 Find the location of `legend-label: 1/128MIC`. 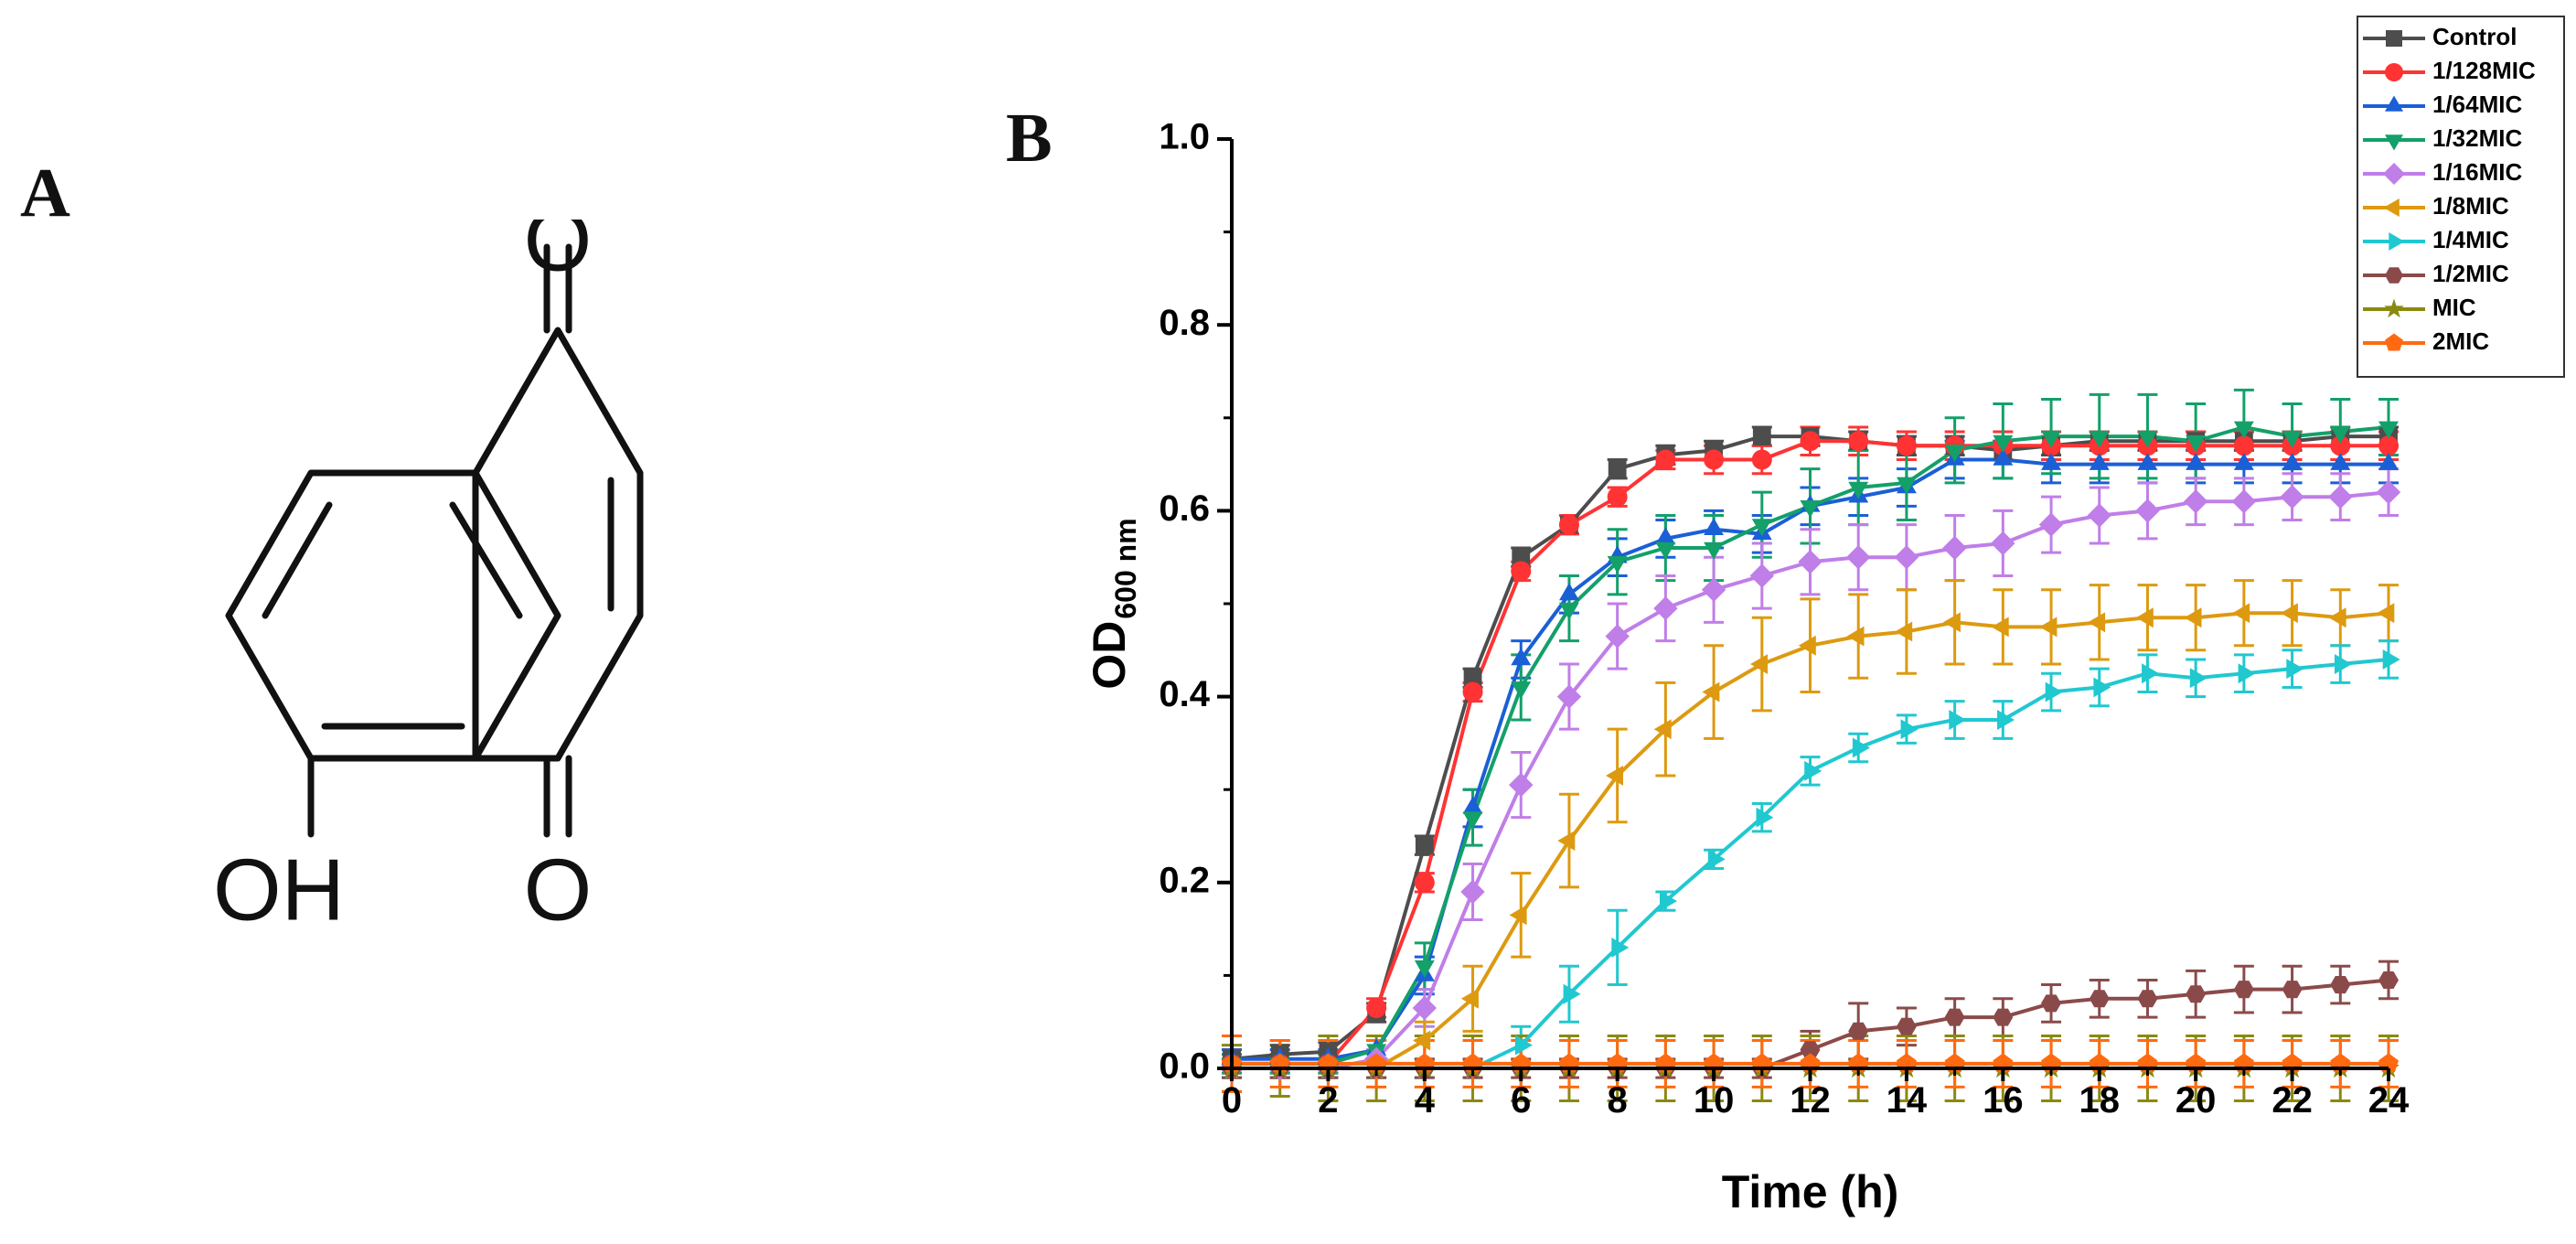

legend-label: 1/128MIC is located at coordinates (2484, 70).